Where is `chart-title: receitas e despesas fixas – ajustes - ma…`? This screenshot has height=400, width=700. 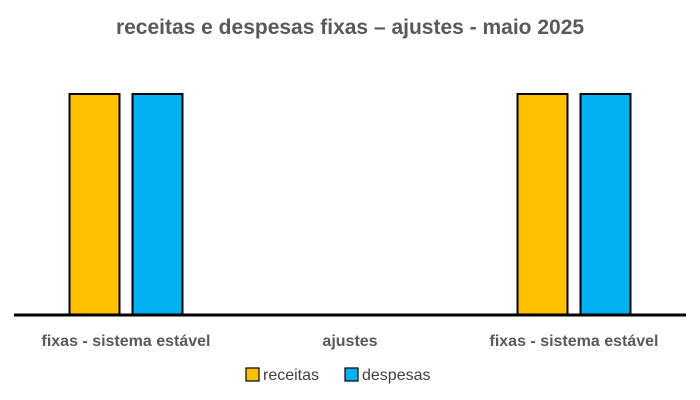
chart-title: receitas e despesas fixas – ajustes - ma… is located at coordinates (350, 27).